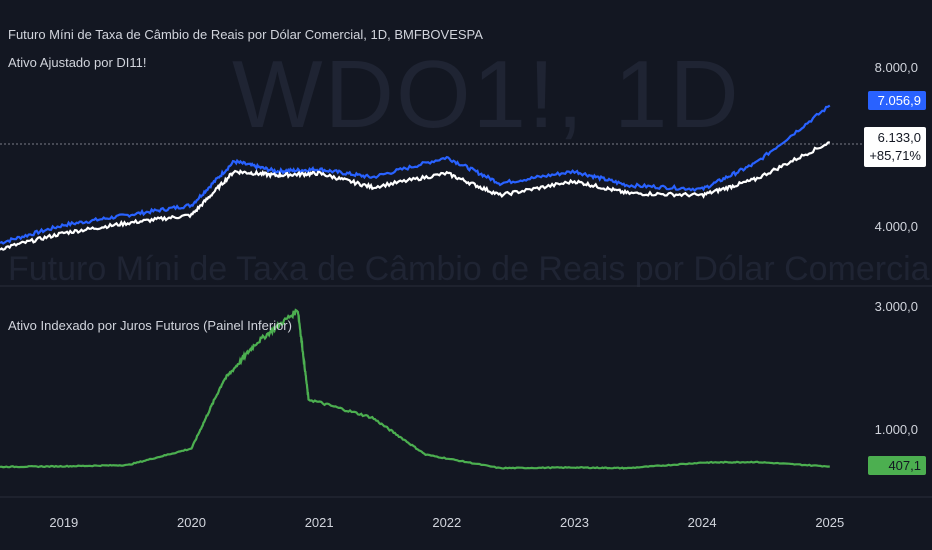 This screenshot has height=550, width=932. What do you see at coordinates (895, 147) in the screenshot?
I see `price-value-badge: 6.133,0 +85,71%` at bounding box center [895, 147].